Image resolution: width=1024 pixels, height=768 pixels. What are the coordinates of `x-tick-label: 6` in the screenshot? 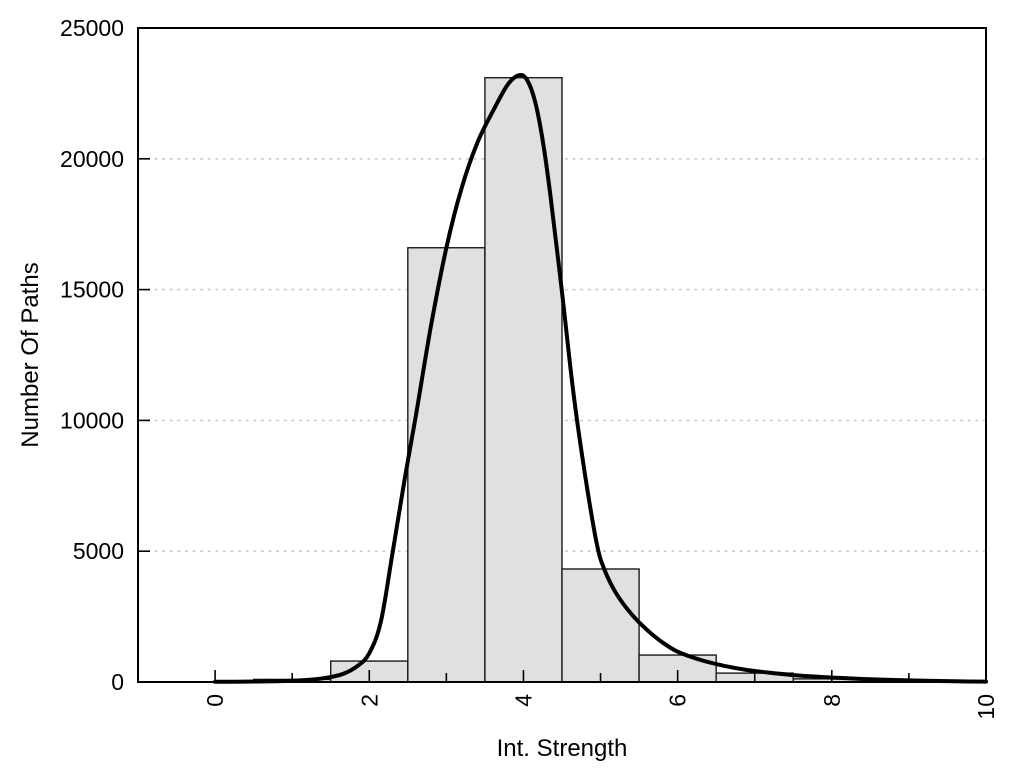 It's located at (678, 700).